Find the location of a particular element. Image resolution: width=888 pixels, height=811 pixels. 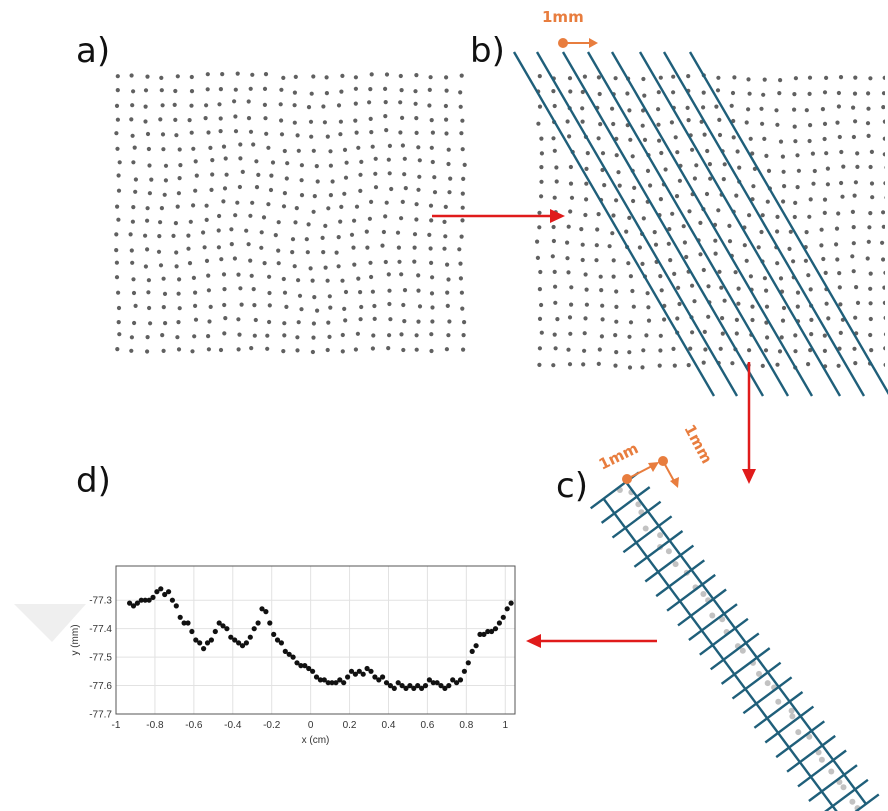

x-tick-label: 1 is located at coordinates (505, 725).